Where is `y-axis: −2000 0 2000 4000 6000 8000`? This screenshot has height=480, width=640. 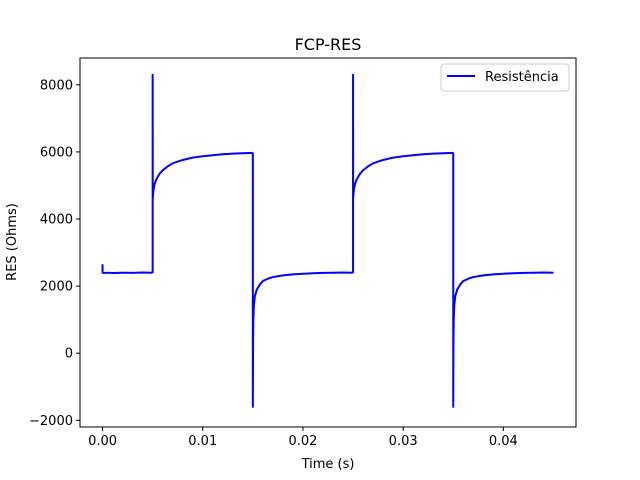 y-axis: −2000 0 2000 4000 6000 8000 is located at coordinates (54, 253).